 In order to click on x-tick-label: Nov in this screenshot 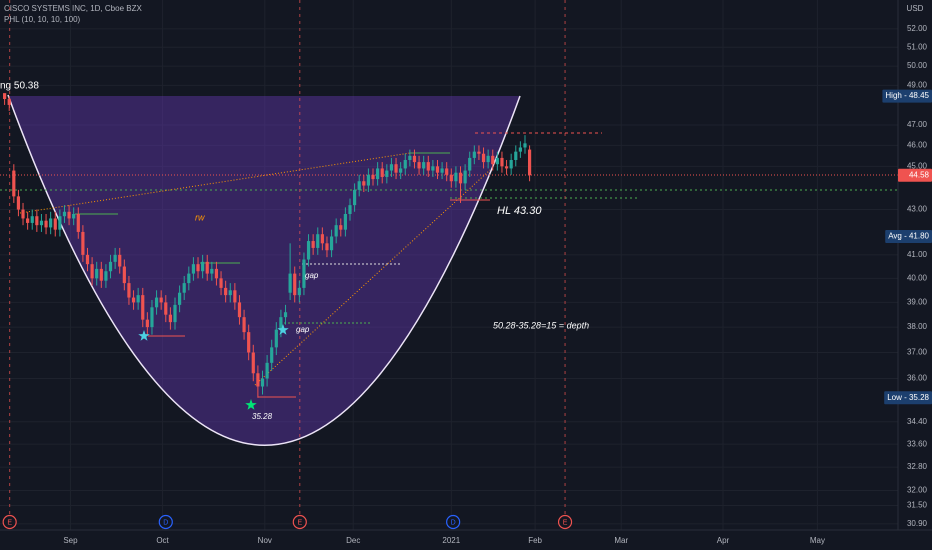, I will do `click(265, 540)`.